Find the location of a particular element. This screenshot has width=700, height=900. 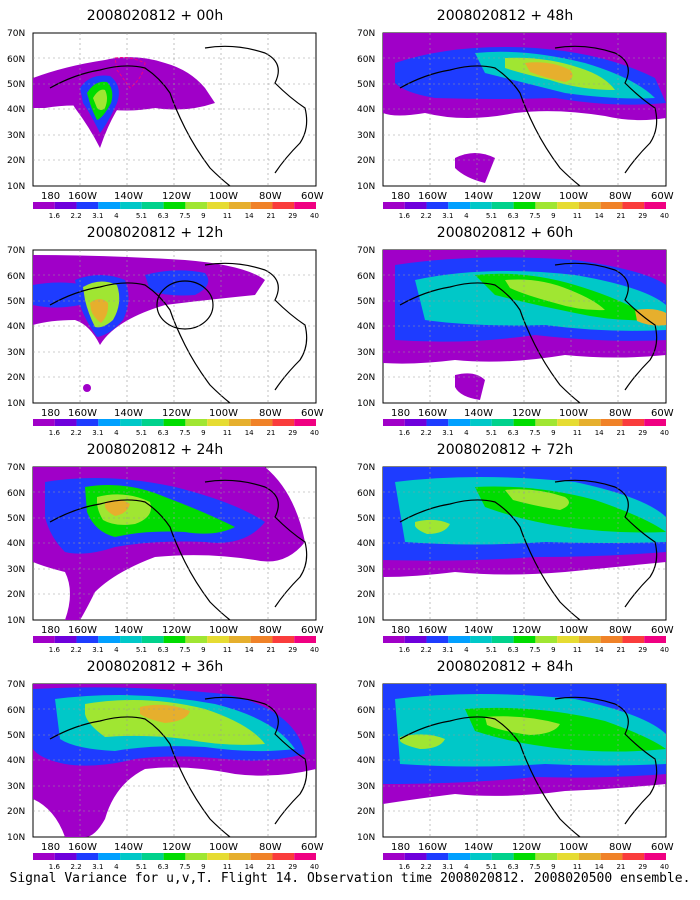

x-label: 80W is located at coordinates (620, 630).